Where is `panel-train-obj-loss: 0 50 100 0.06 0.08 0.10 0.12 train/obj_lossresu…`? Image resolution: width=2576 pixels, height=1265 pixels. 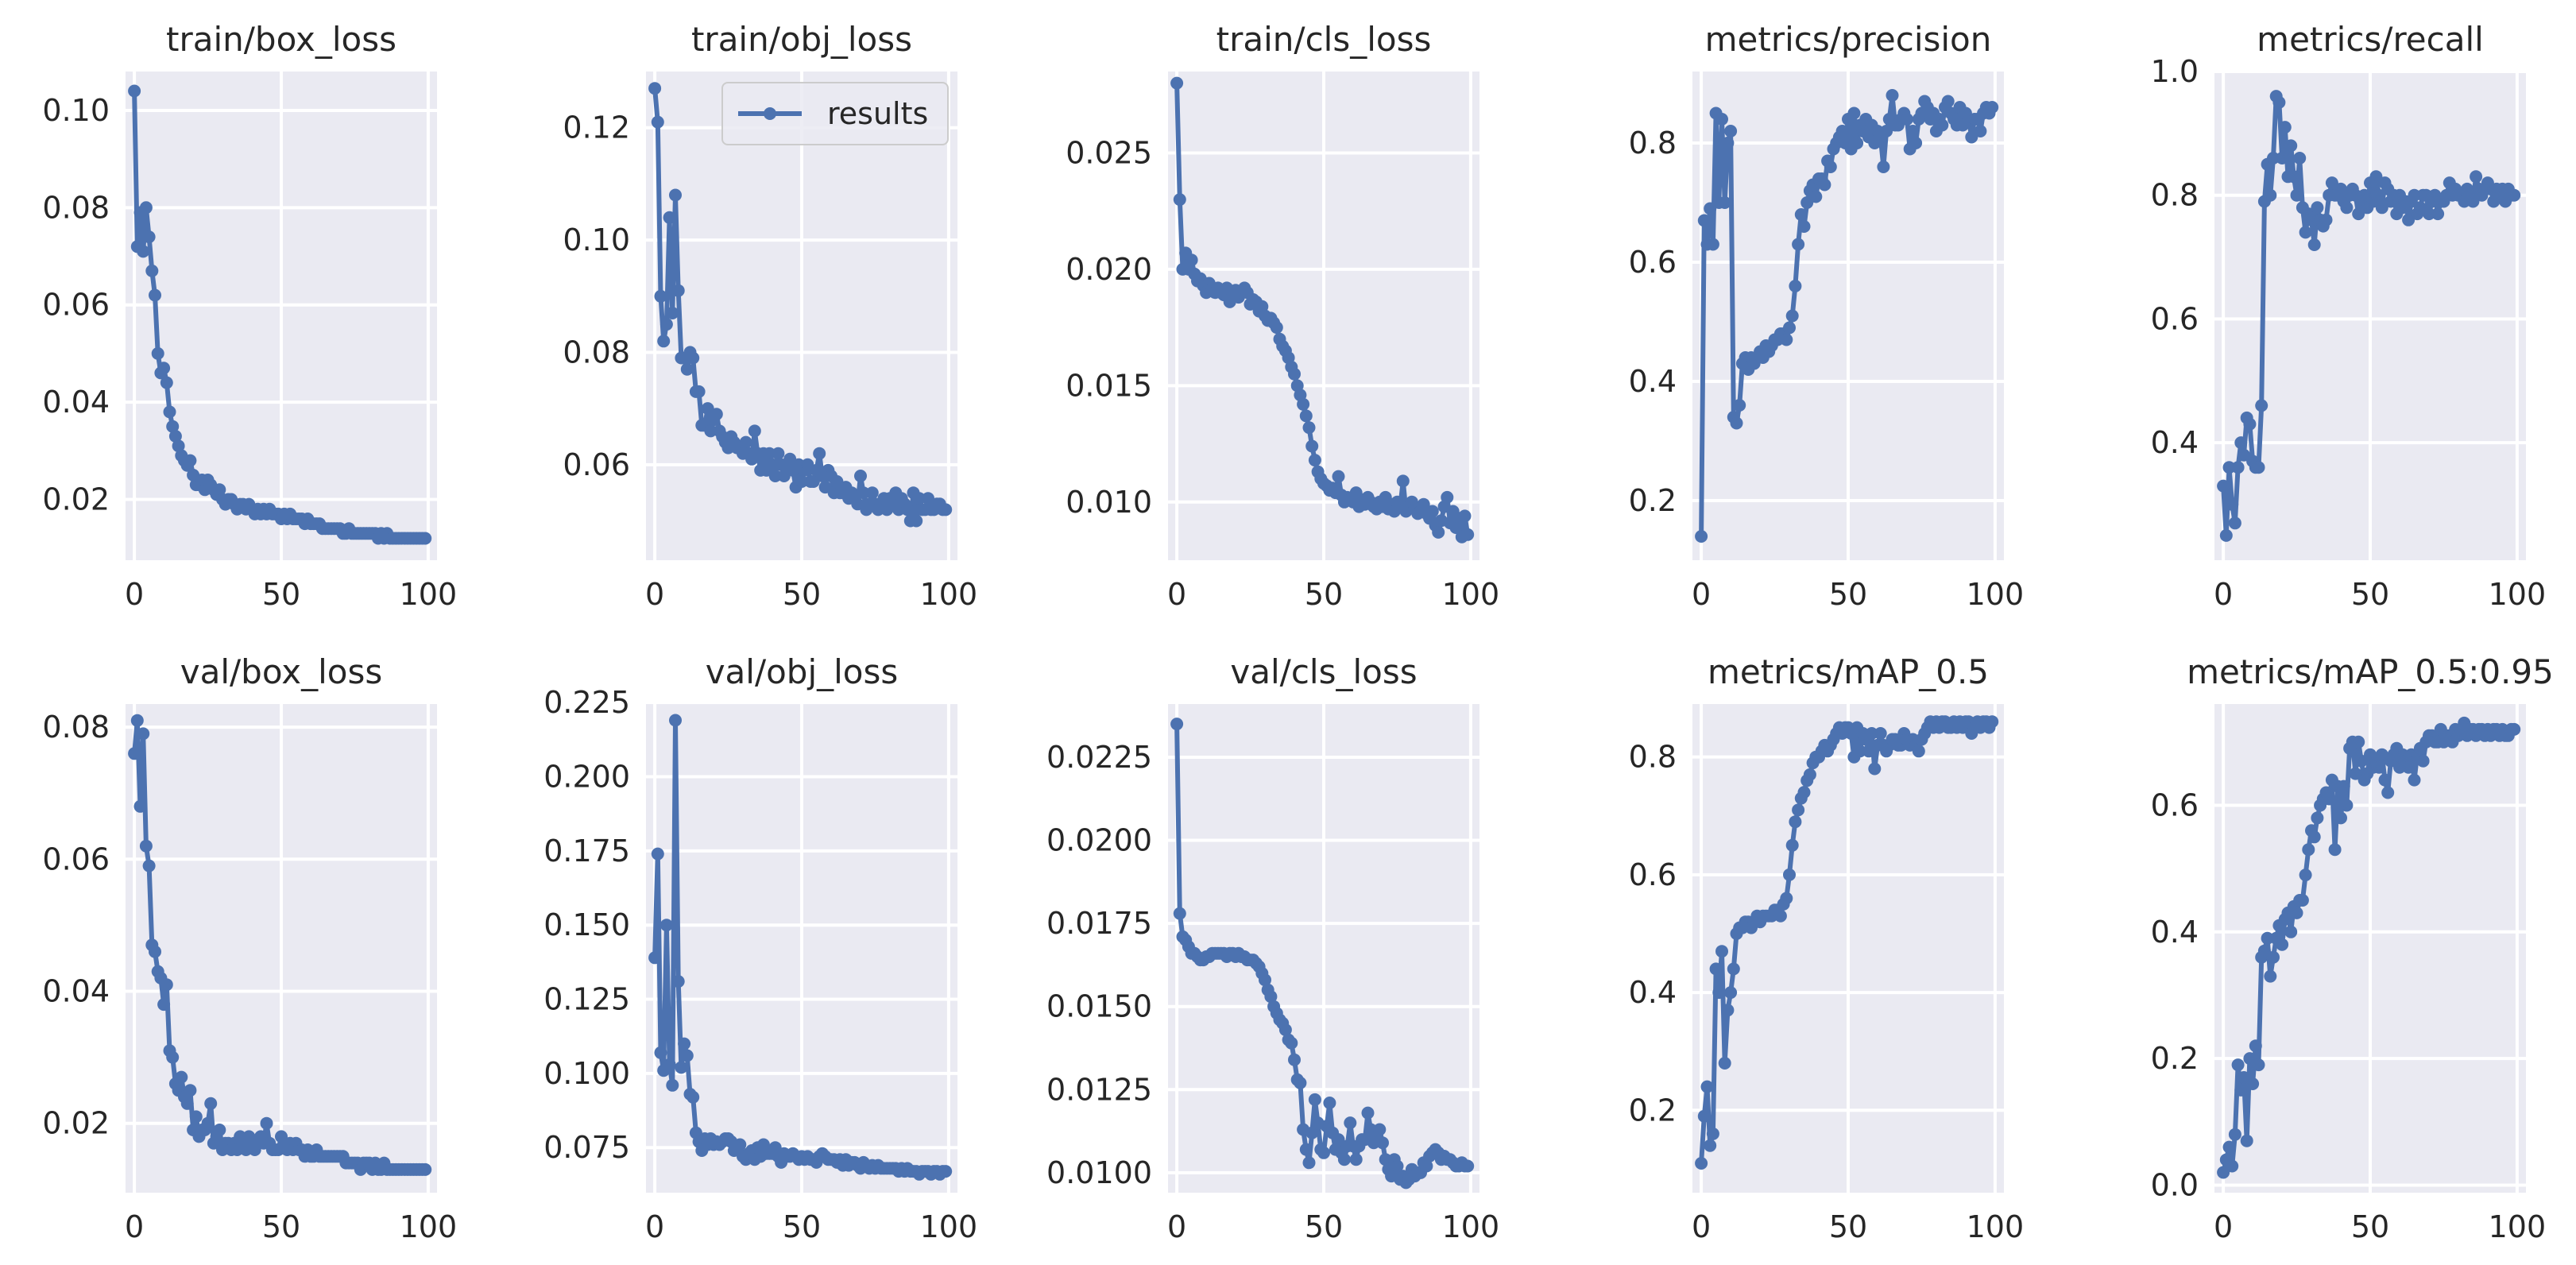 panel-train-obj-loss: 0 50 100 0.06 0.08 0.10 0.12 train/obj_lossresu… is located at coordinates (770, 316).